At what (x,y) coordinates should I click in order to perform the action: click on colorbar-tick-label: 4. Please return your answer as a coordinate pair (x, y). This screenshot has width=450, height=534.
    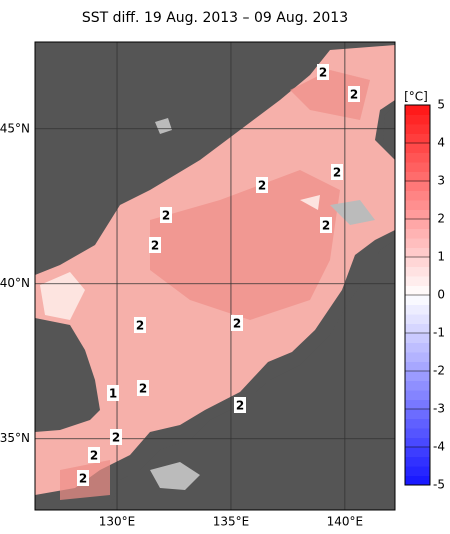
    Looking at the image, I should click on (441, 143).